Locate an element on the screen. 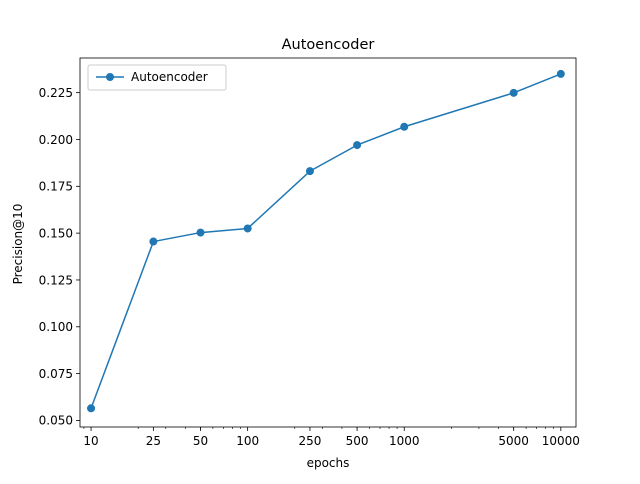 This screenshot has height=484, width=640. x-tick-label: 10 is located at coordinates (90, 441).